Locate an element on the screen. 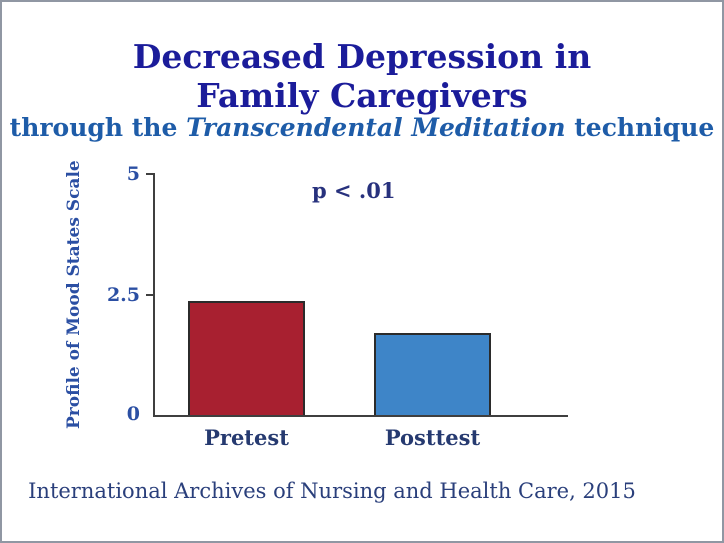  subtitle-suffix: technique is located at coordinates (640, 127).